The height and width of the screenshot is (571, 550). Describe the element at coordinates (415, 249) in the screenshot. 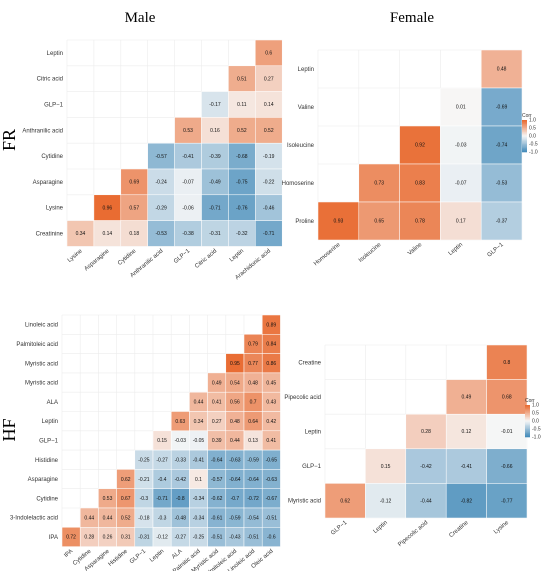

I see `column-label: Valine` at that location.